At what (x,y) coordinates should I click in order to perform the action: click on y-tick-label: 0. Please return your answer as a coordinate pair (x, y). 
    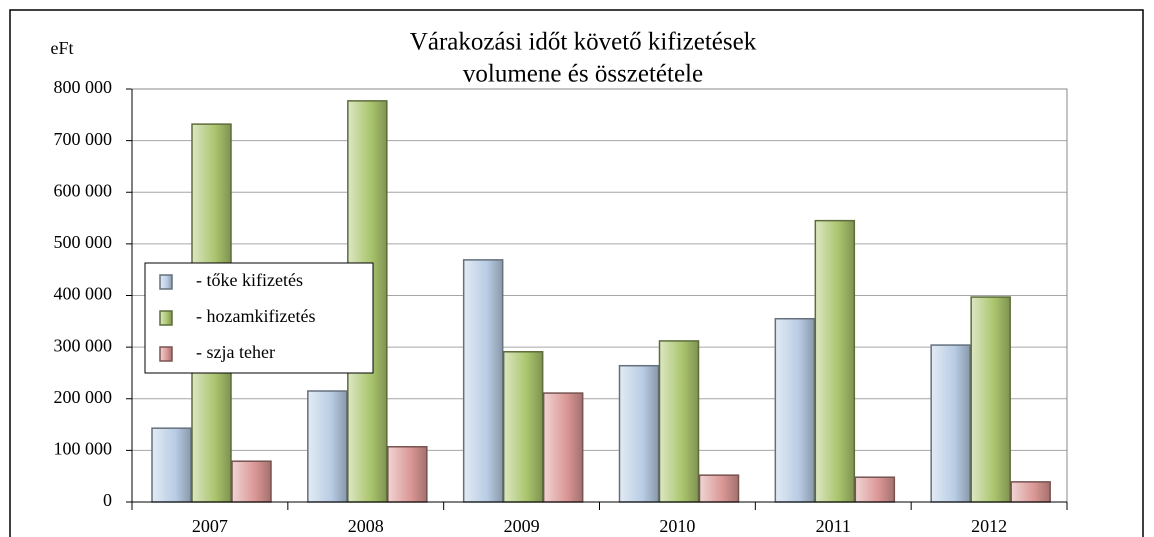
    Looking at the image, I should click on (107, 500).